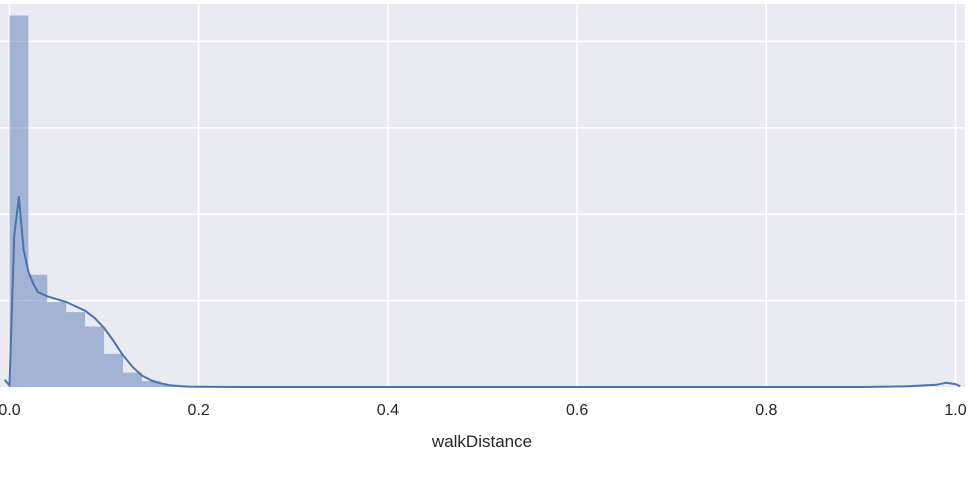 The height and width of the screenshot is (479, 974). I want to click on x-tick-label-4: 0.8, so click(766, 410).